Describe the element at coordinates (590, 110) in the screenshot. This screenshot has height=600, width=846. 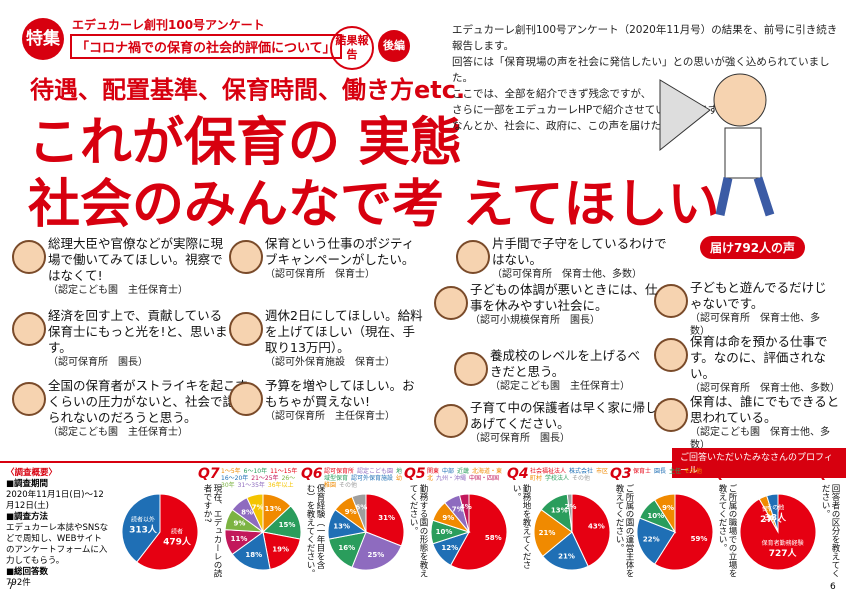
I see `intro-line: さらに一部をエデュカーレHPで紹介させていただきます。` at that location.